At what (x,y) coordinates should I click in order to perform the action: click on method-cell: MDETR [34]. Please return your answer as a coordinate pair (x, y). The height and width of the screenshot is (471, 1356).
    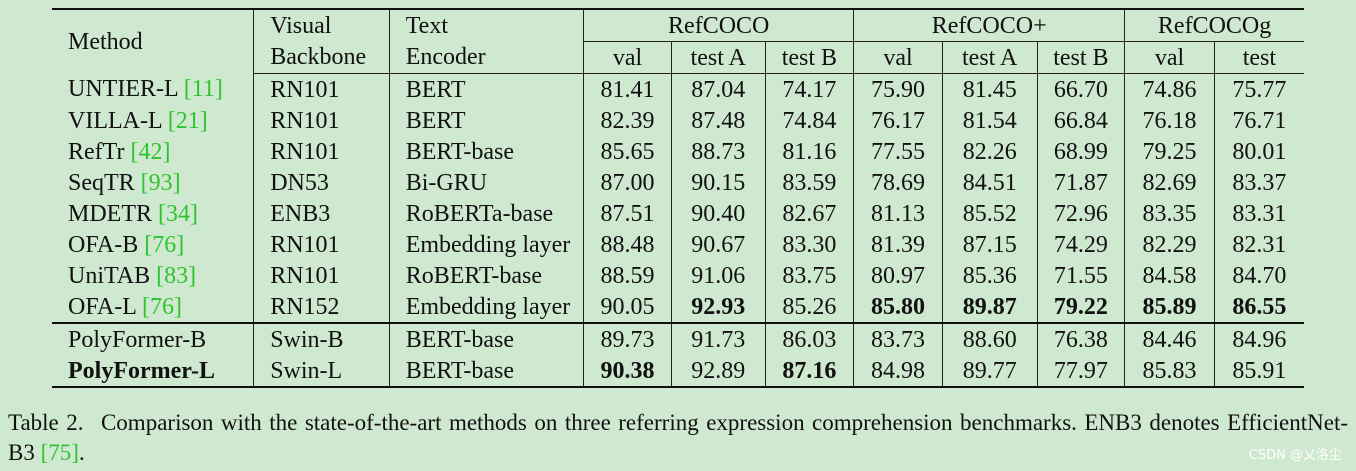
    Looking at the image, I should click on (133, 213).